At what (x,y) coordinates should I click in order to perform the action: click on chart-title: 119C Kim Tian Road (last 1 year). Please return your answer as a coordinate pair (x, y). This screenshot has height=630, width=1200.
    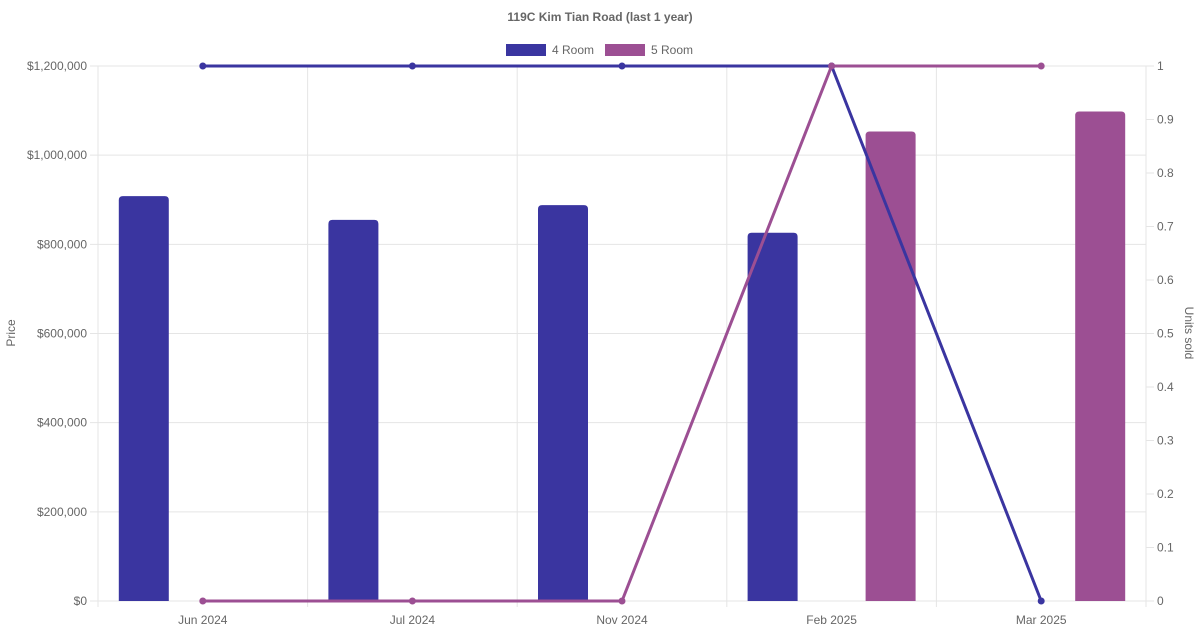
    Looking at the image, I should click on (599, 17).